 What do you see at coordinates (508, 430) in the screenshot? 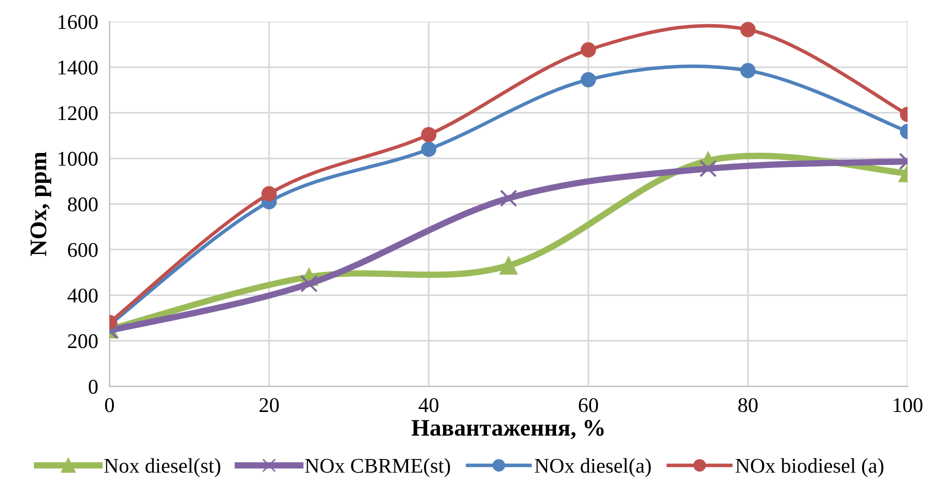
I see `x-axis-title: Навантаження, %` at bounding box center [508, 430].